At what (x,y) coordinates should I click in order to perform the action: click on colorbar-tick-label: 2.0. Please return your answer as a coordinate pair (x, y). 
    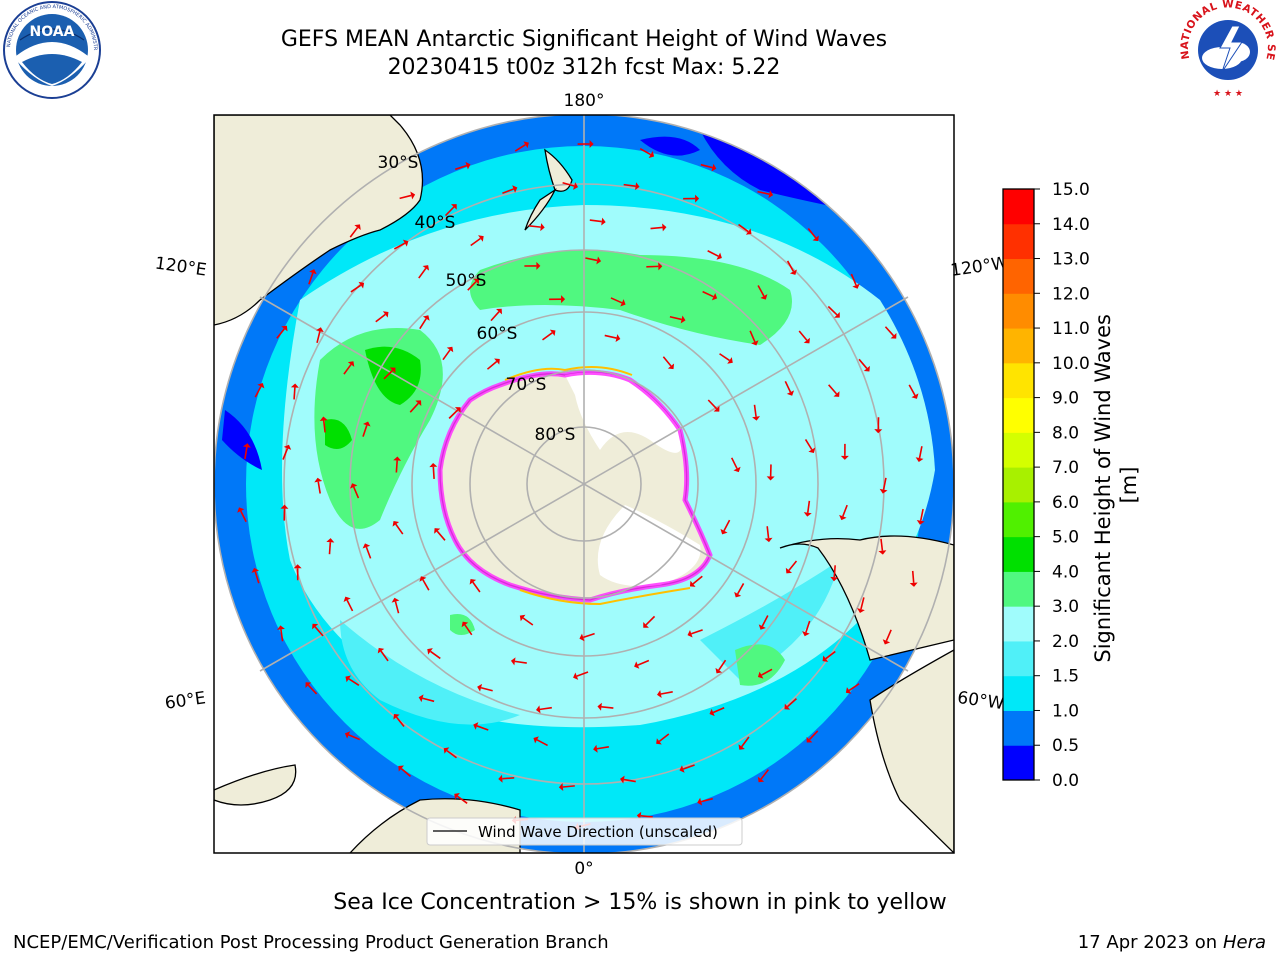
    Looking at the image, I should click on (1065, 642).